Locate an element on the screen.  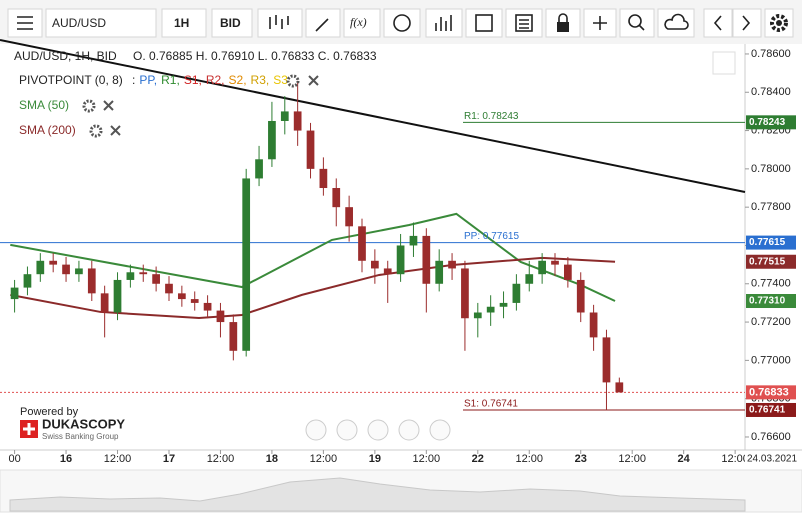
brand-name: DUKASCOPY is located at coordinates (83, 423).